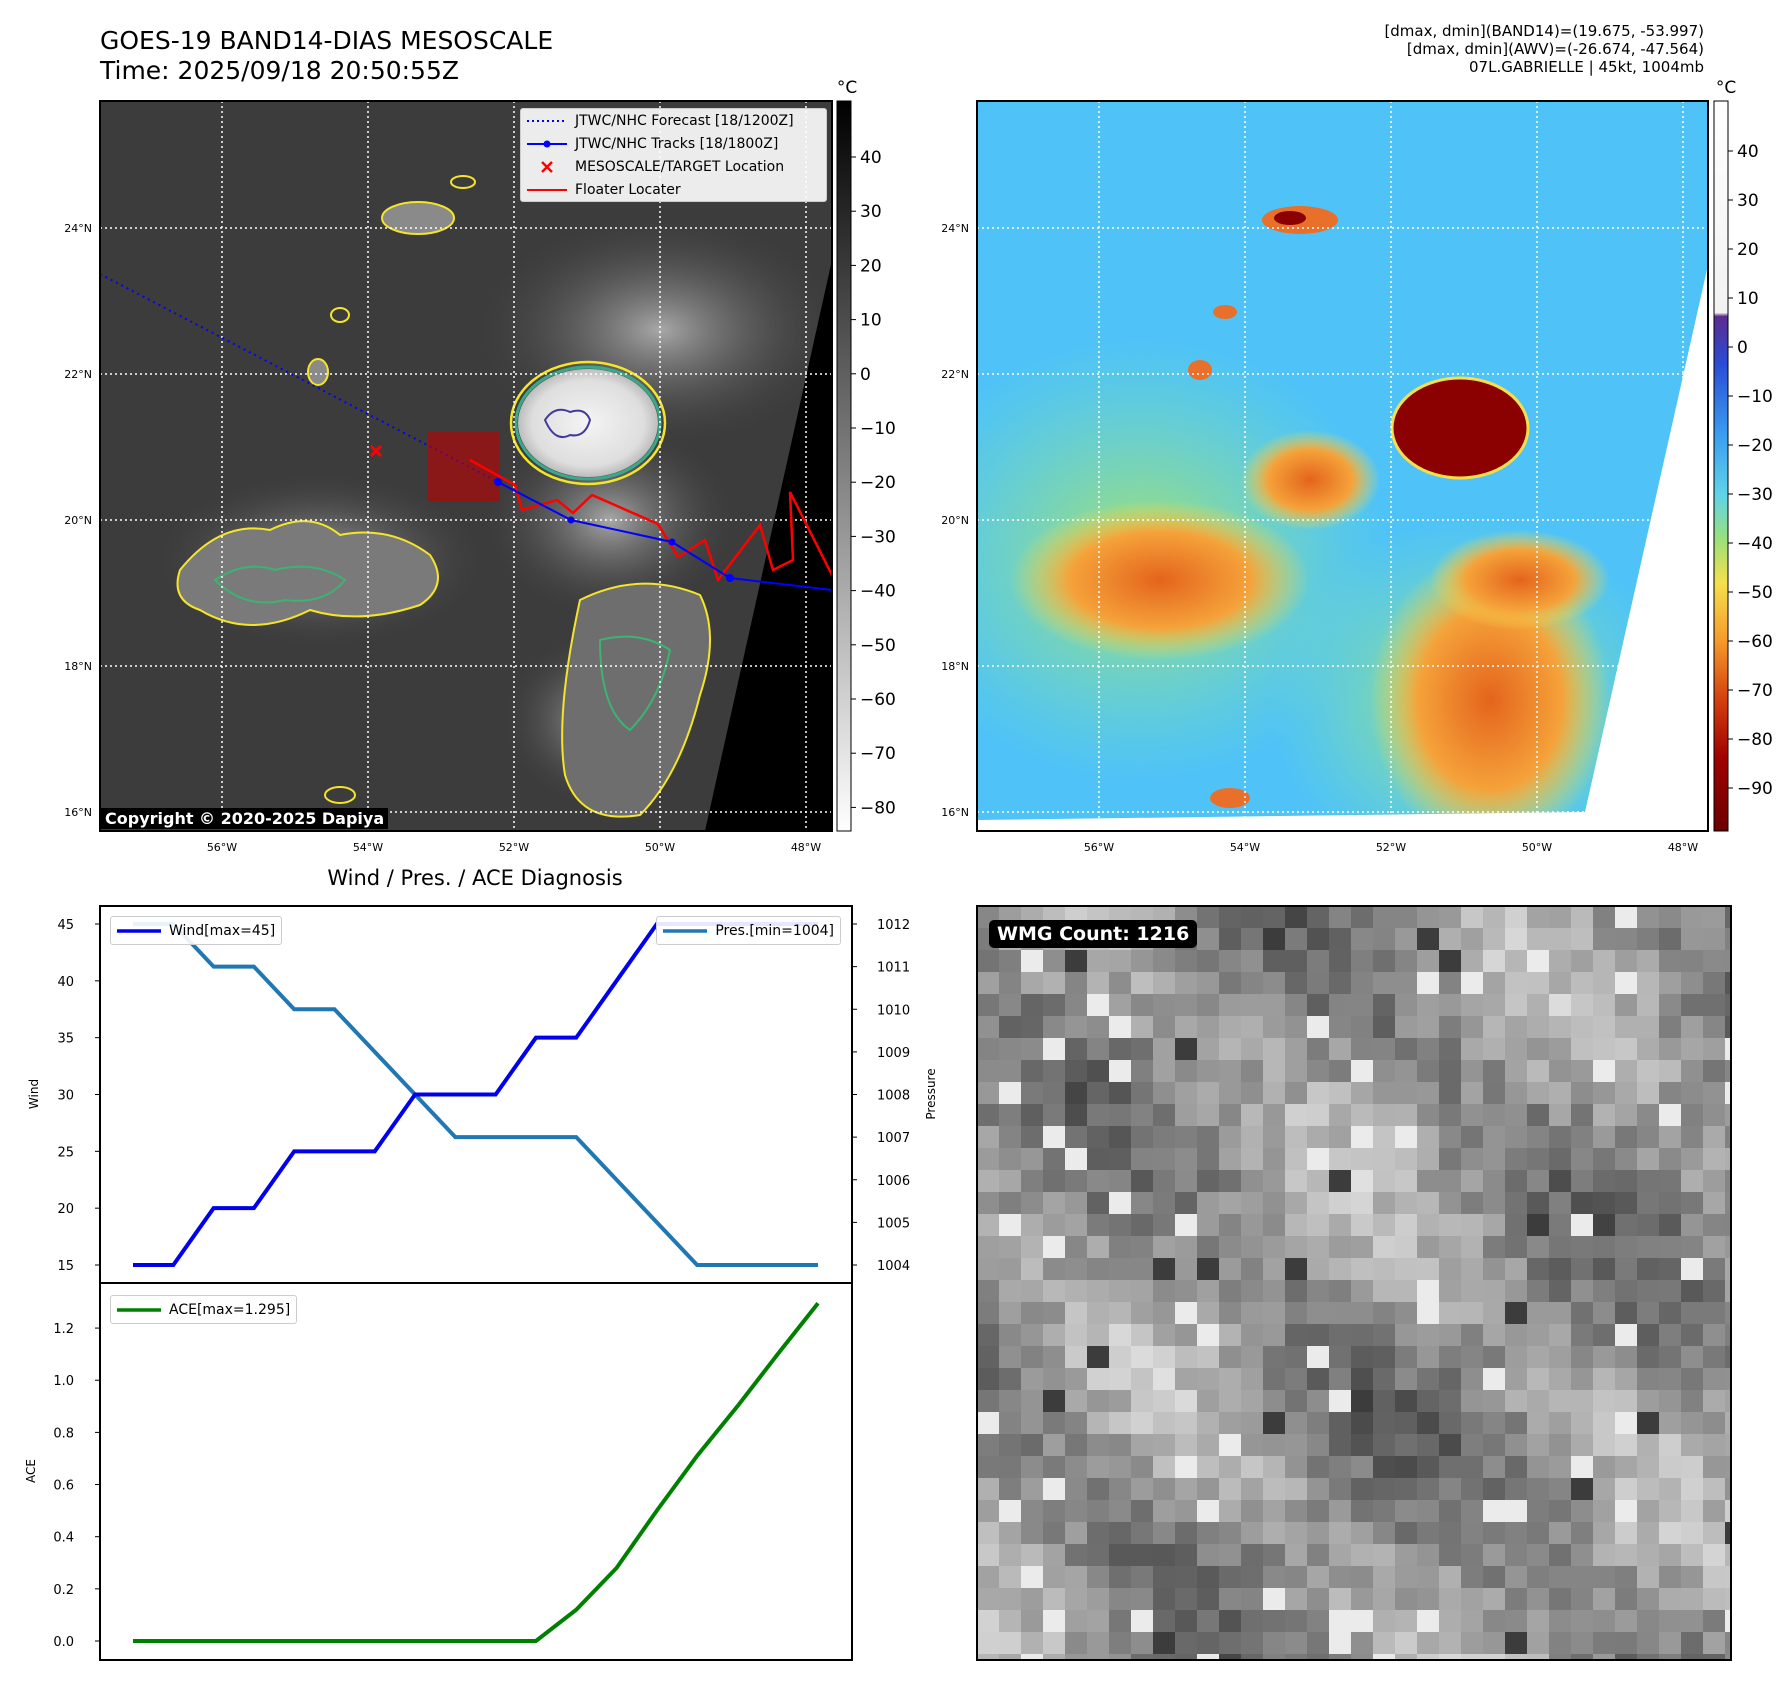 The image size is (1792, 1690). What do you see at coordinates (748, 930) in the screenshot?
I see `pressure-legend: Pres.[min=1004]` at bounding box center [748, 930].